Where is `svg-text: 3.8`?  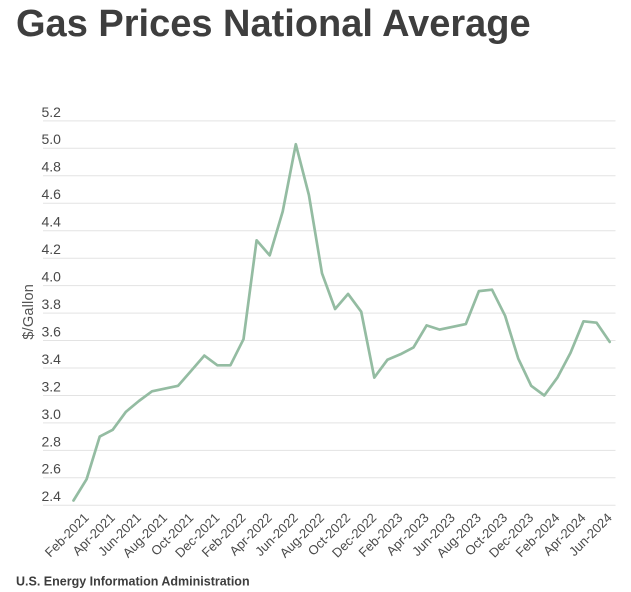
svg-text: 3.8 is located at coordinates (52, 304).